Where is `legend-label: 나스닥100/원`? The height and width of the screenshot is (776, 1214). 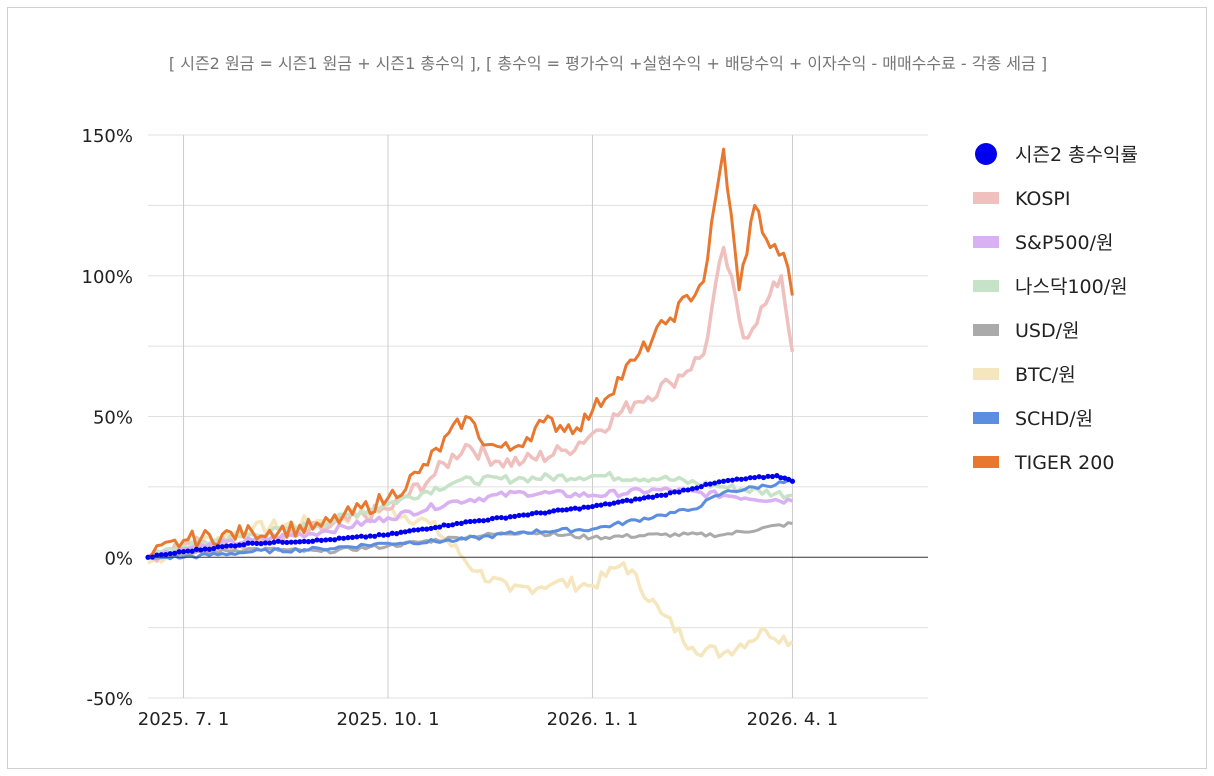 legend-label: 나스닥100/원 is located at coordinates (1071, 287).